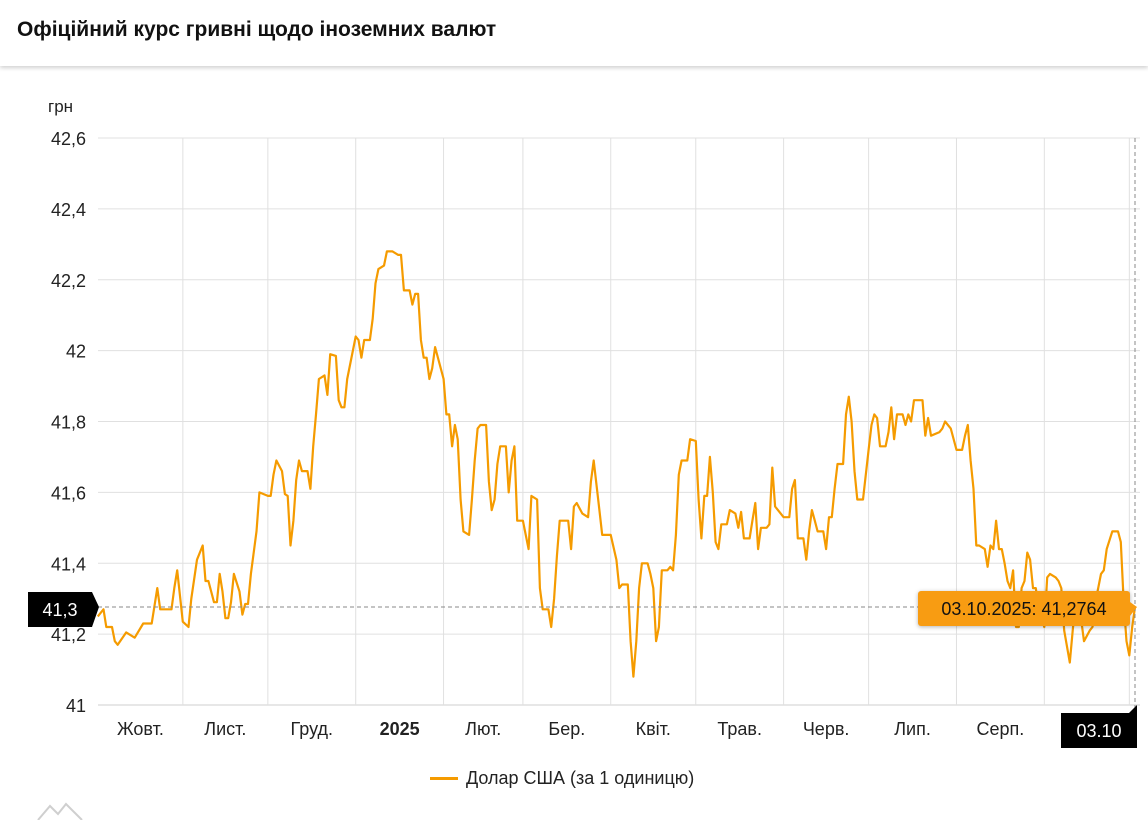 This screenshot has width=1148, height=820. I want to click on y-axis-label: грн, so click(60, 106).